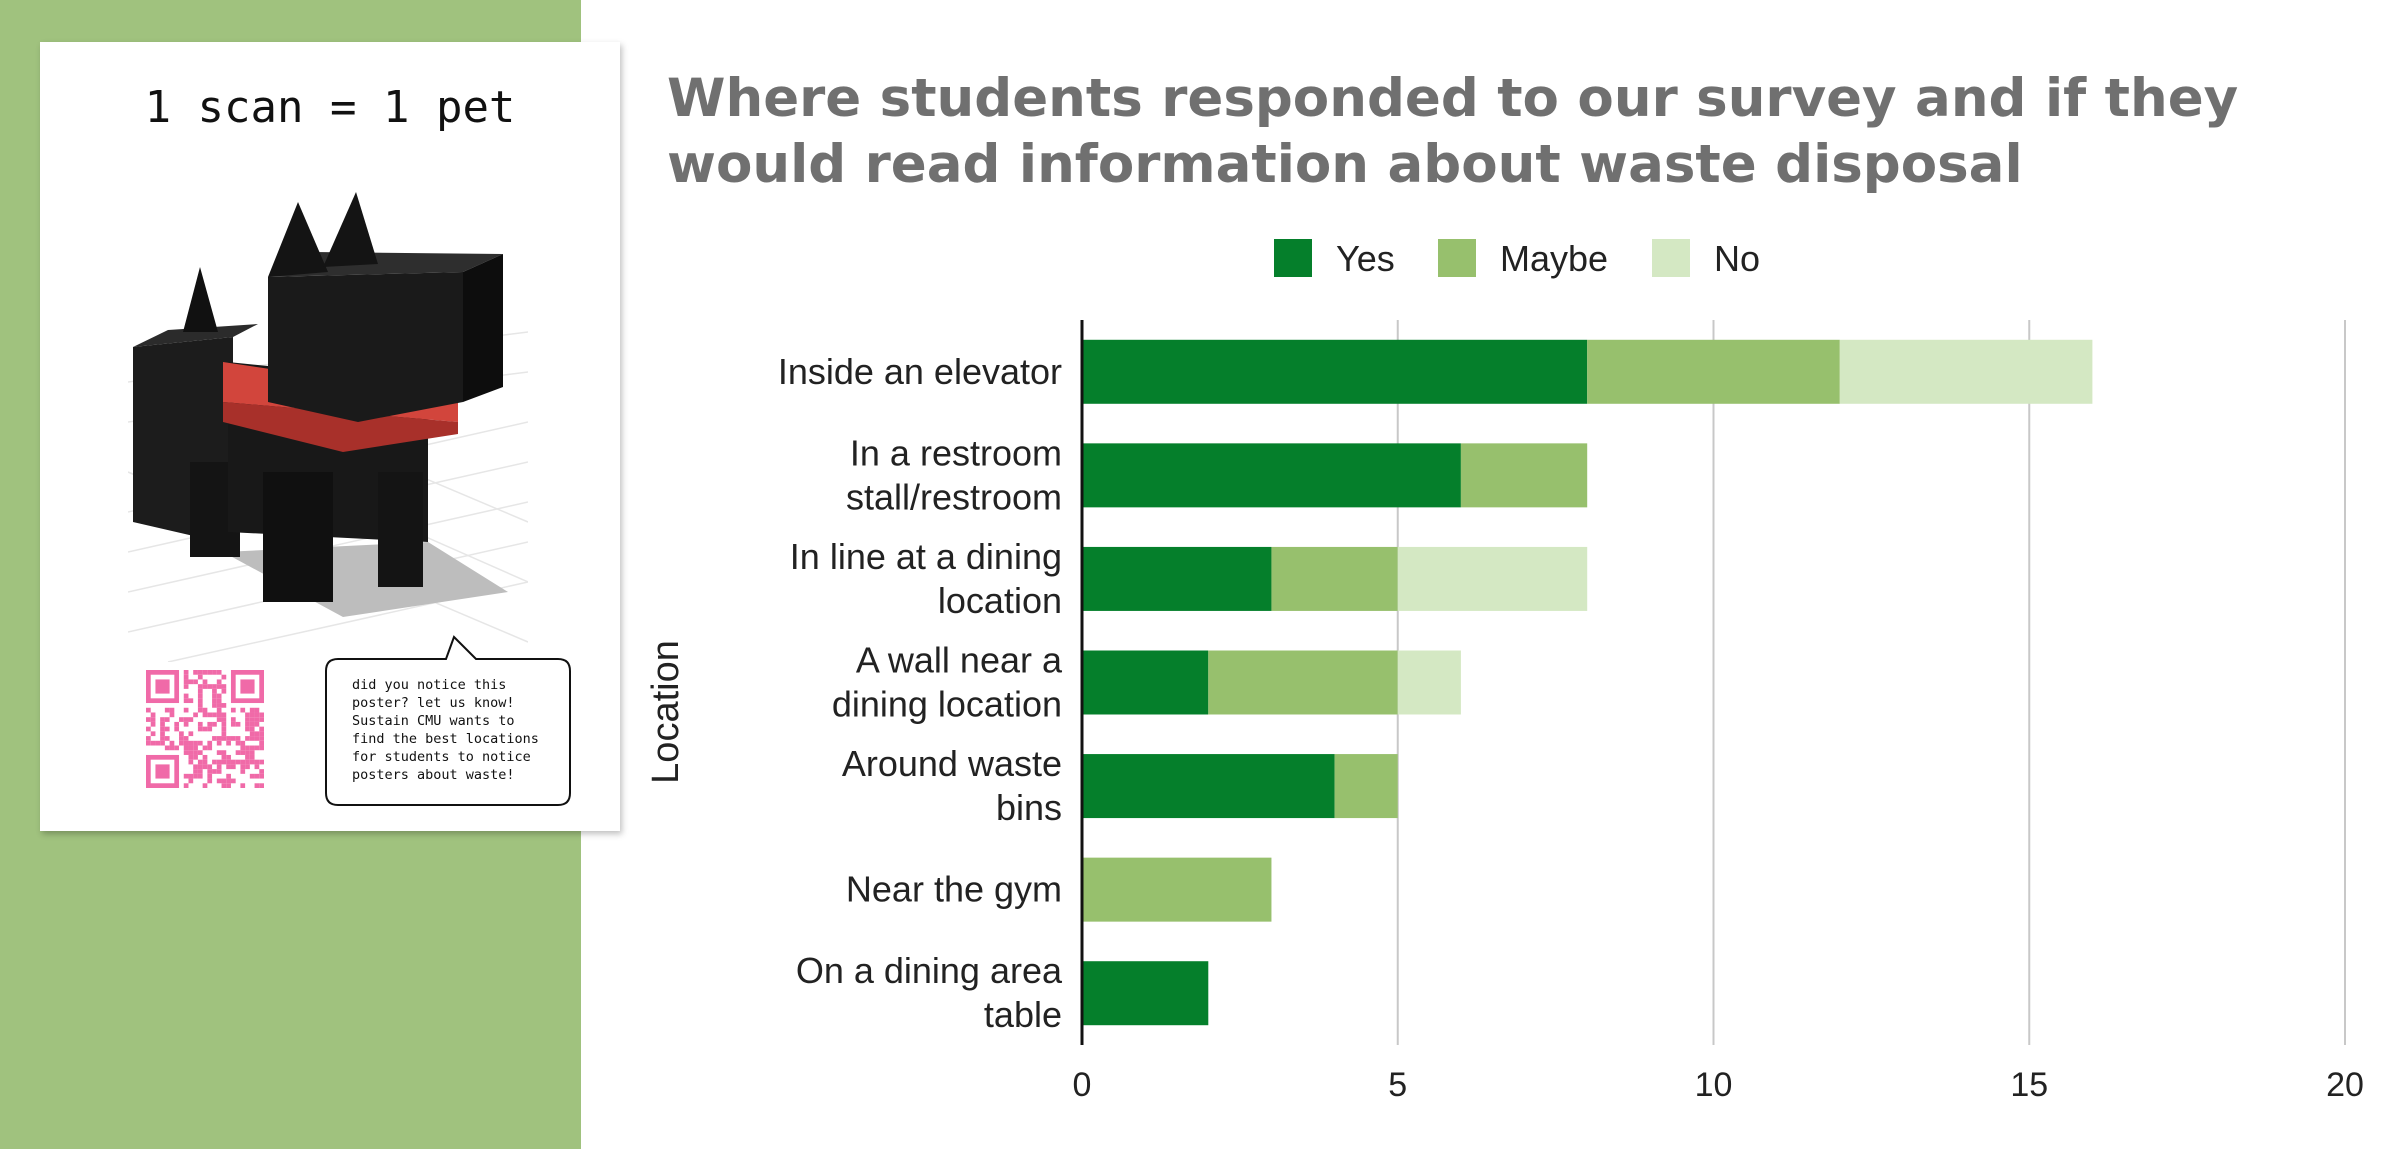 The height and width of the screenshot is (1149, 2400). What do you see at coordinates (1714, 1085) in the screenshot?
I see `x-tick-label: 10` at bounding box center [1714, 1085].